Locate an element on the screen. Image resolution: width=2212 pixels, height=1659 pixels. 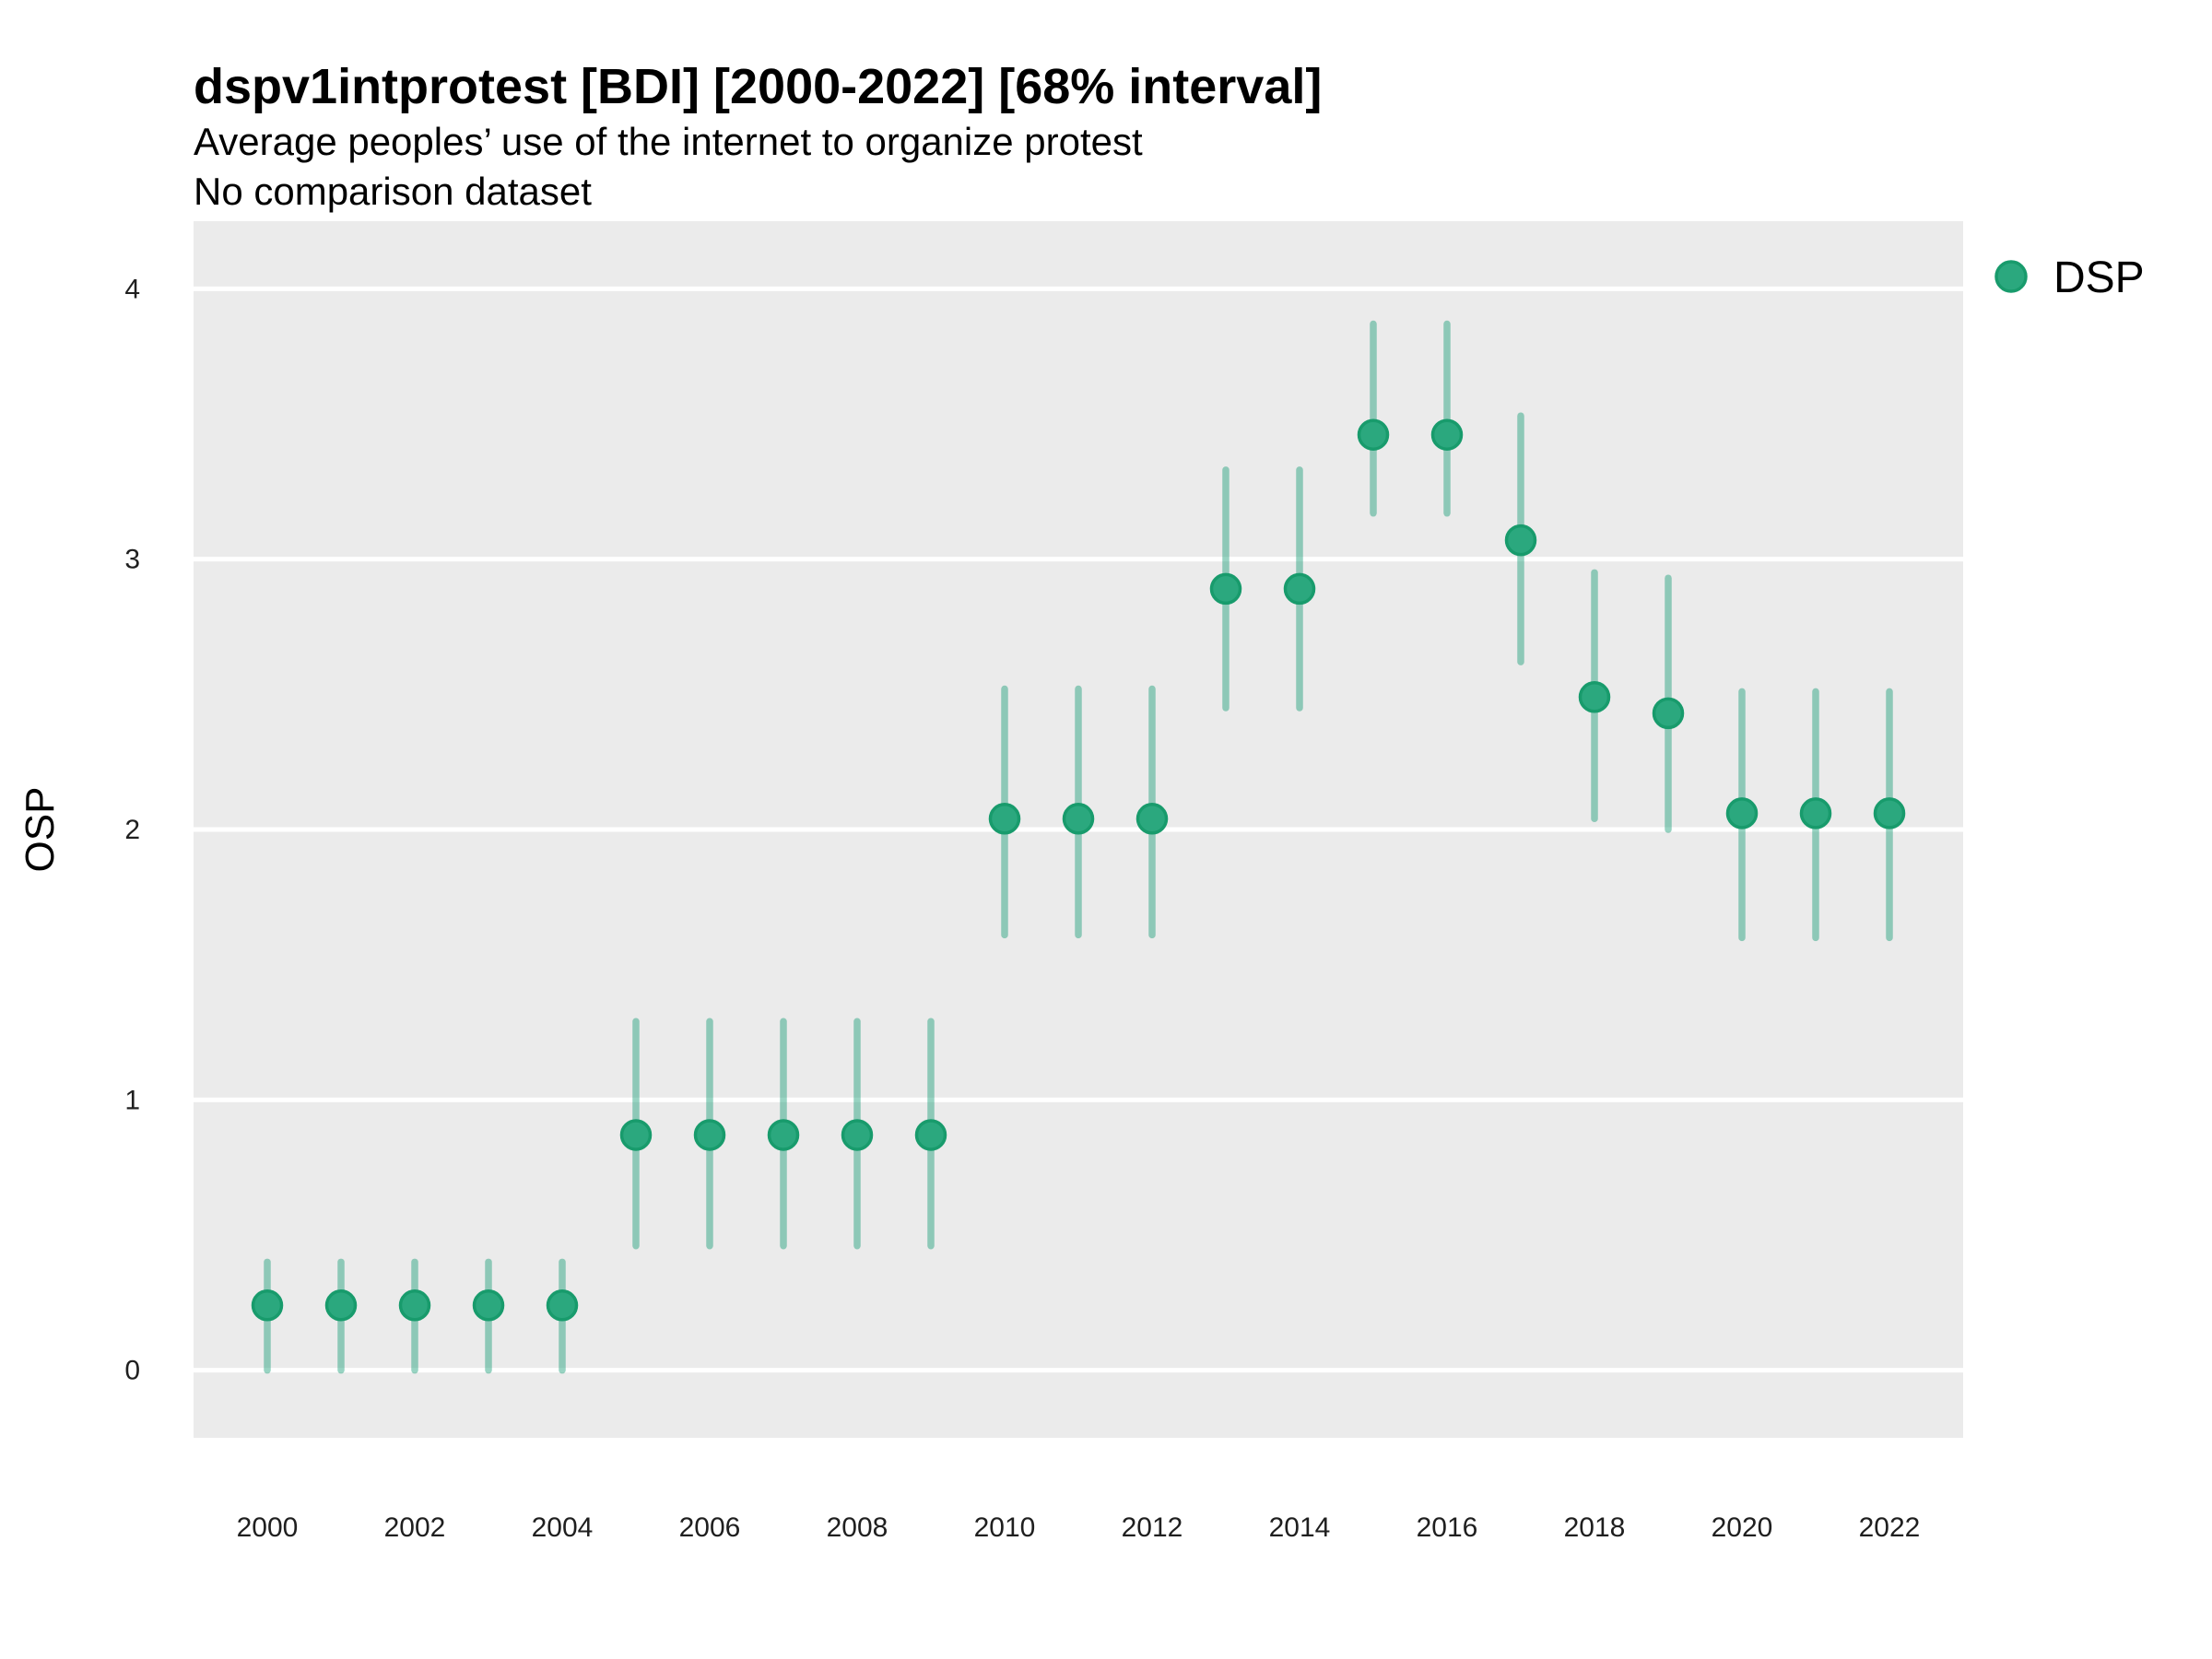
y-axis-title: OSP is located at coordinates (40, 830).